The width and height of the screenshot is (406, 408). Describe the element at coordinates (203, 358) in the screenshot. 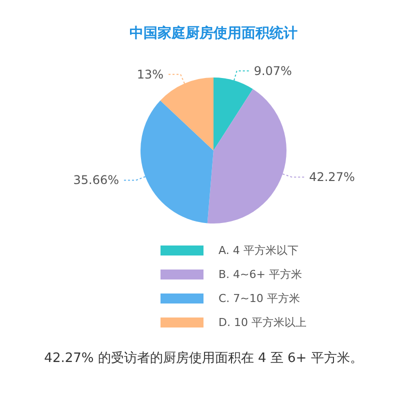

I see `text: 42.27% 的受访者的厨房使用面积在 4 至 6+ 平方米。` at that location.